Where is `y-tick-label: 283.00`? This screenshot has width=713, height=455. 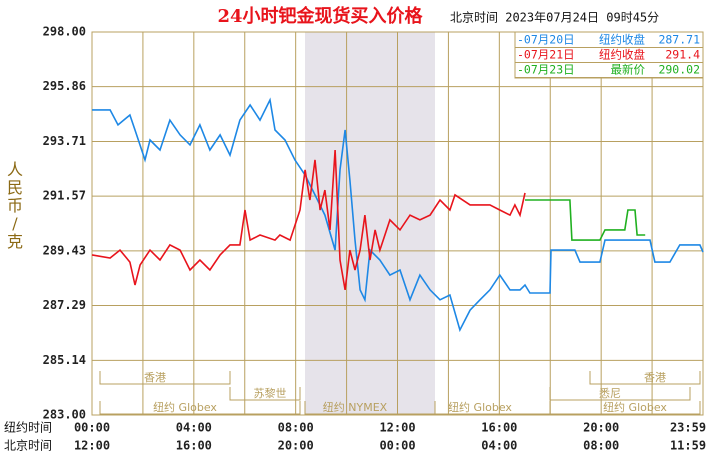 y-tick-label: 283.00 is located at coordinates (64, 415).